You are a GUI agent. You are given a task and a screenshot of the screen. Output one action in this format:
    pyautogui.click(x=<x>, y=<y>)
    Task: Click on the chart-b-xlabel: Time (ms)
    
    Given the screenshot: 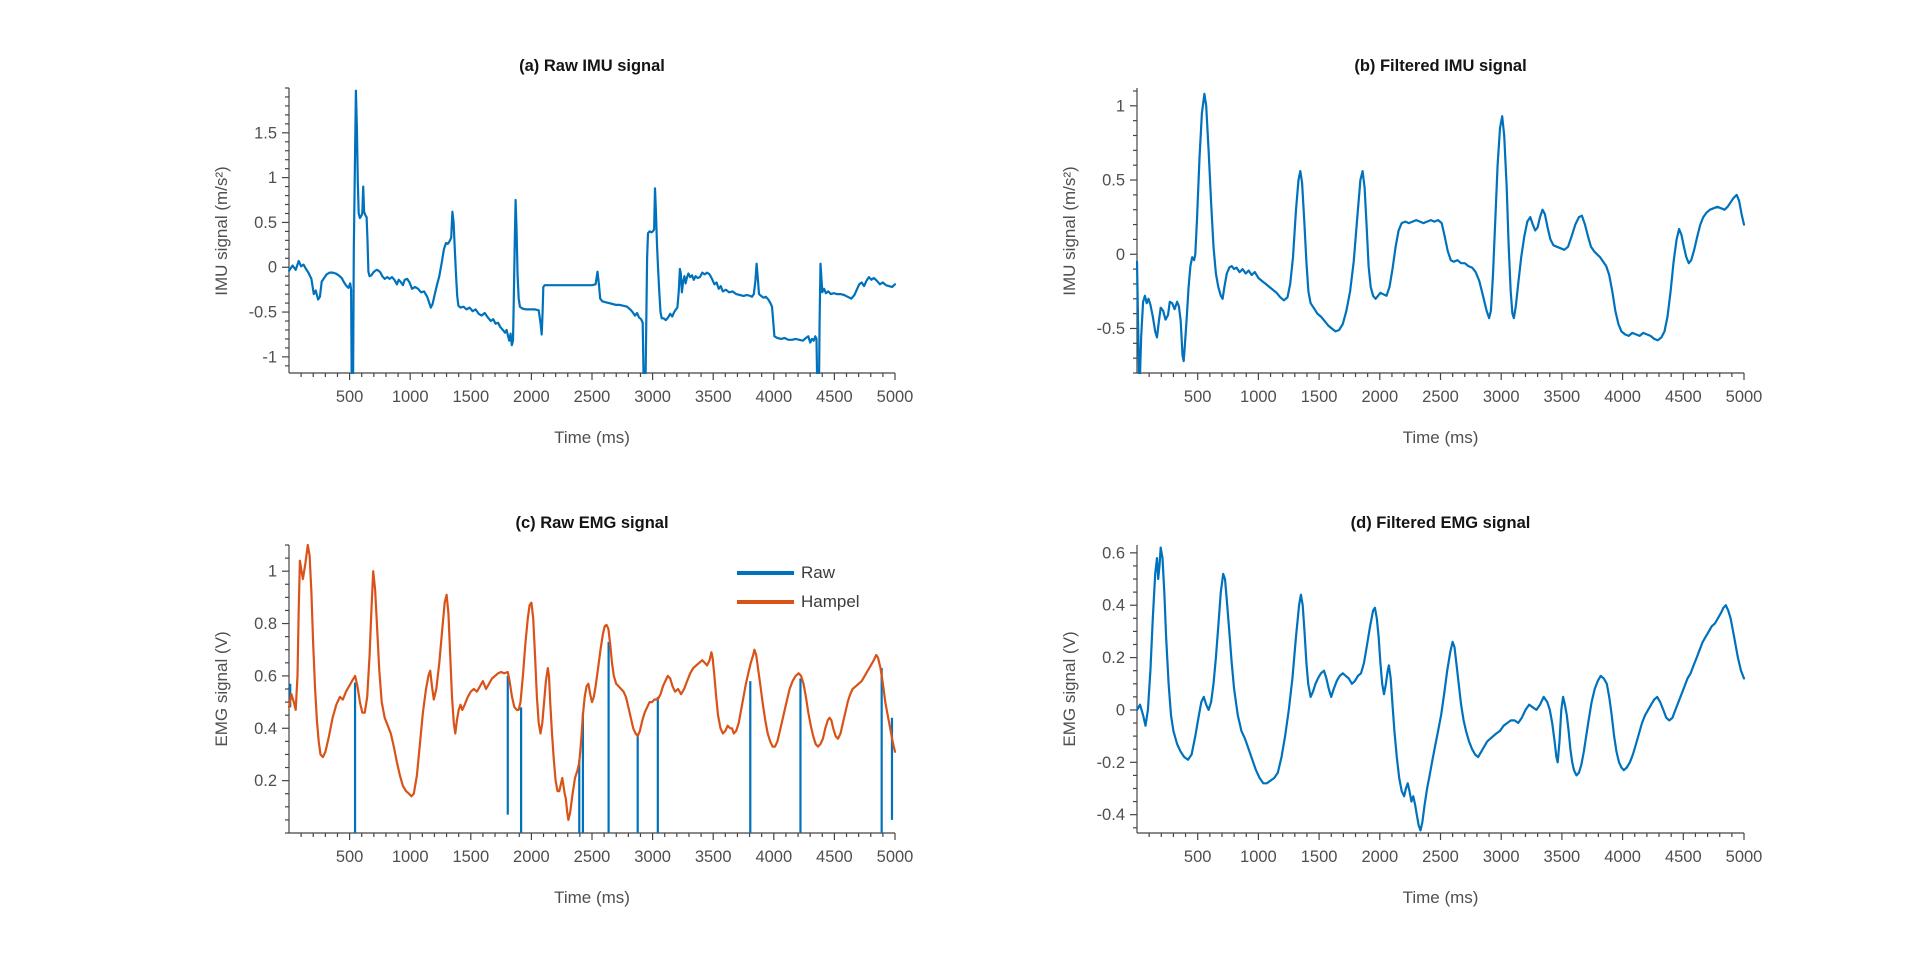 What is the action you would take?
    pyautogui.click(x=1440, y=437)
    